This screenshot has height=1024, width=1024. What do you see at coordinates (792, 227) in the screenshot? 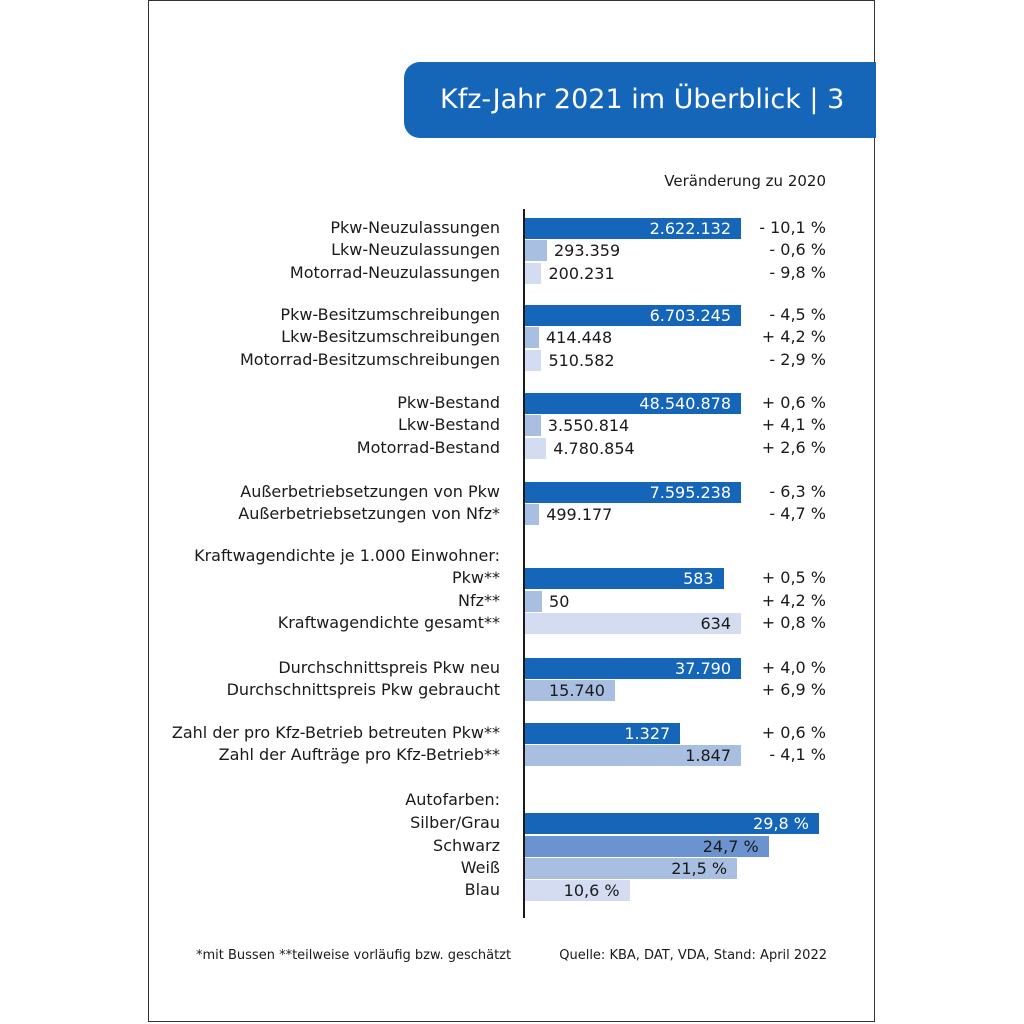
I see `change-value: - 10,1 %` at bounding box center [792, 227].